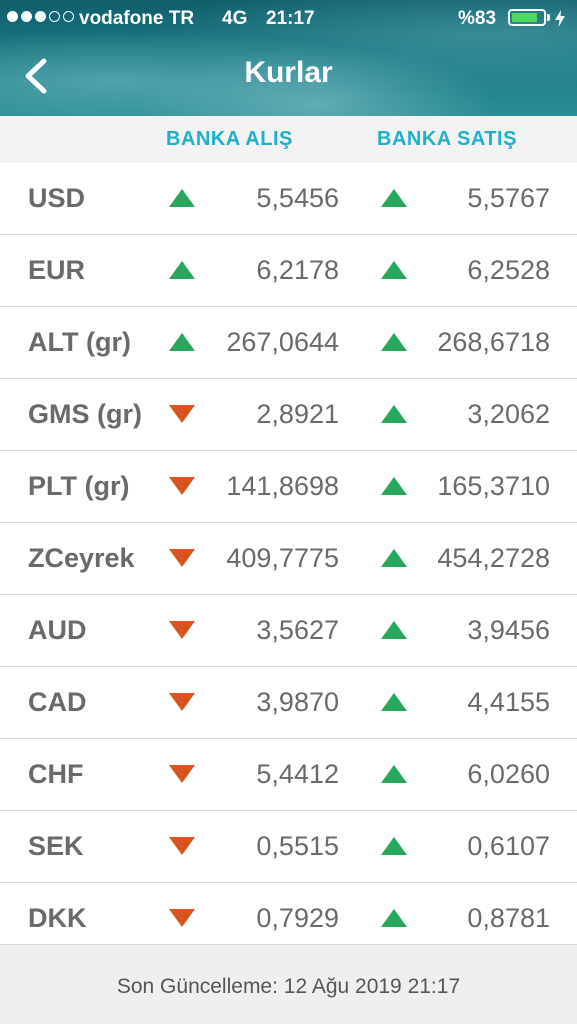 This screenshot has height=1024, width=577. I want to click on column-headers: BANKA ALIŞ BANKA SATIŞ, so click(288, 139).